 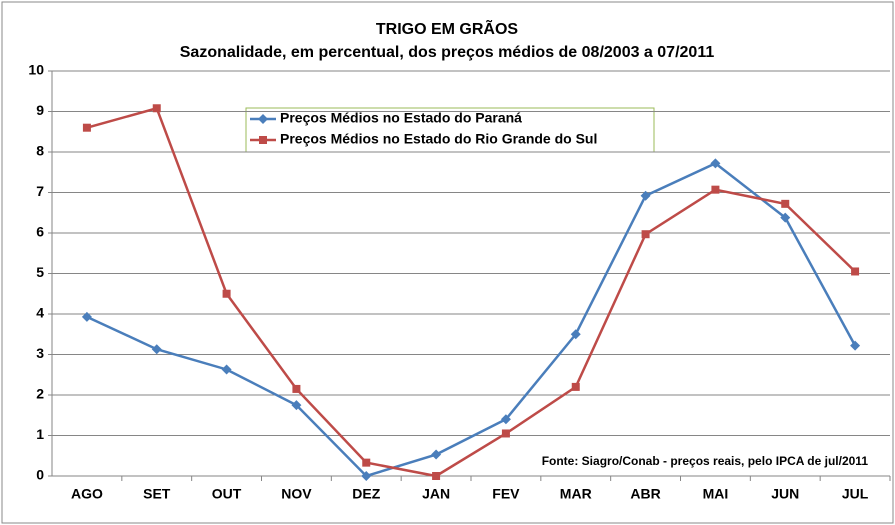 What do you see at coordinates (296, 494) in the screenshot?
I see `x-tick-label: NOV` at bounding box center [296, 494].